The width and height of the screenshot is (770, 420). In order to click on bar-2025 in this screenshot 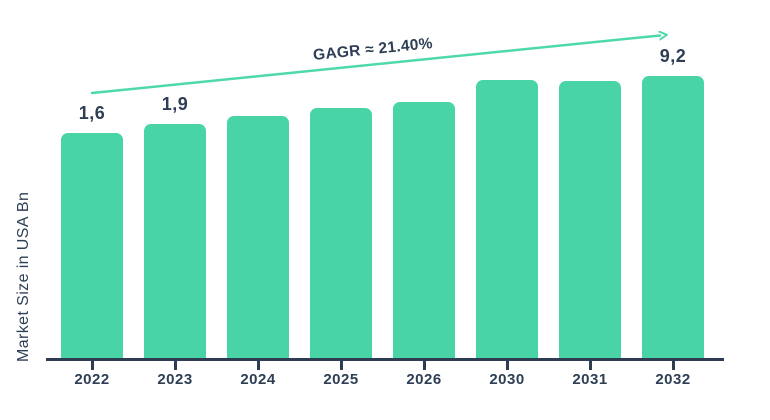, I will do `click(341, 233)`.